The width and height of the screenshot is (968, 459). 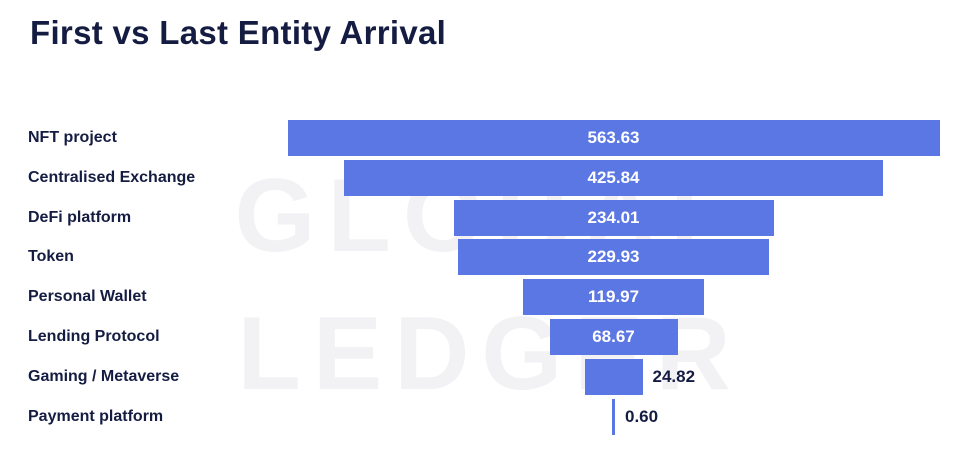 I want to click on value-label: 234.01, so click(x=613, y=217).